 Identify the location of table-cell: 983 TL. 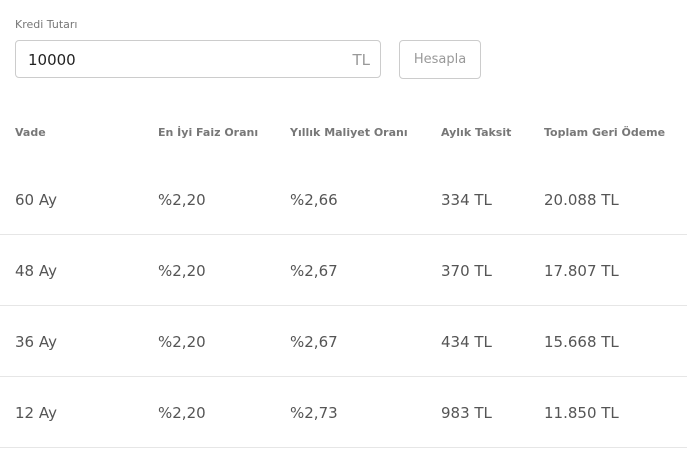
(466, 413).